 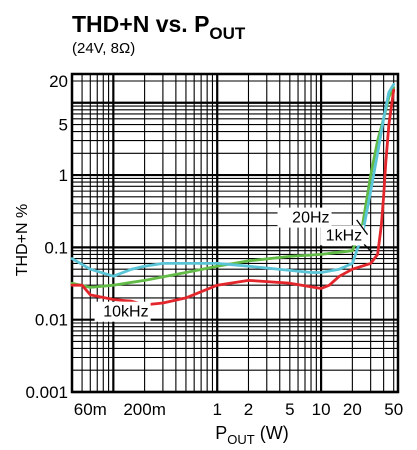 I want to click on label-leader-1khz, so click(x=368, y=248).